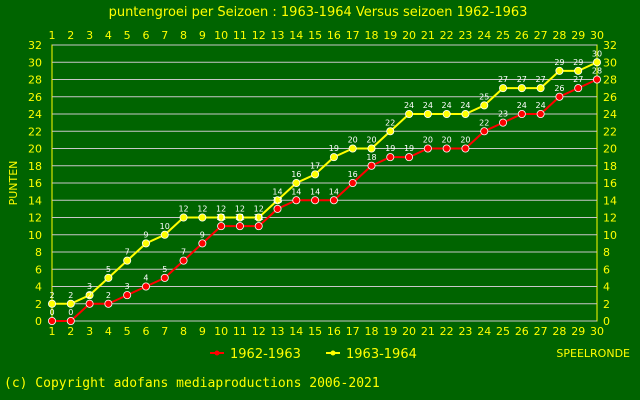 The width and height of the screenshot is (640, 400). Describe the element at coordinates (597, 35) in the screenshot. I see `x-tick-label-top: 30` at that location.